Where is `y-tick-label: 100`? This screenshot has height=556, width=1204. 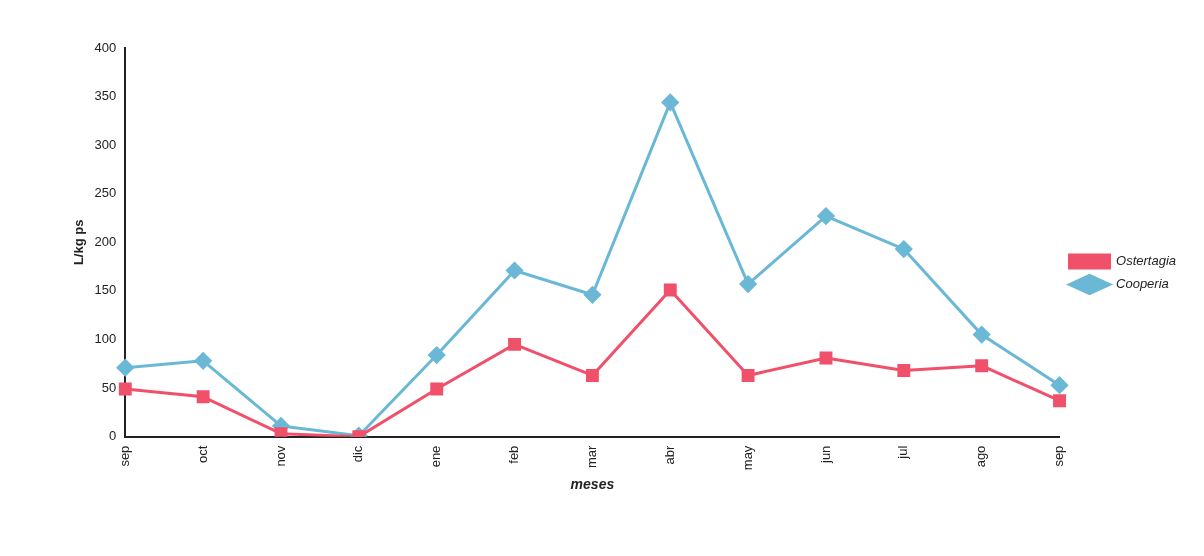 y-tick-label: 100 is located at coordinates (105, 339).